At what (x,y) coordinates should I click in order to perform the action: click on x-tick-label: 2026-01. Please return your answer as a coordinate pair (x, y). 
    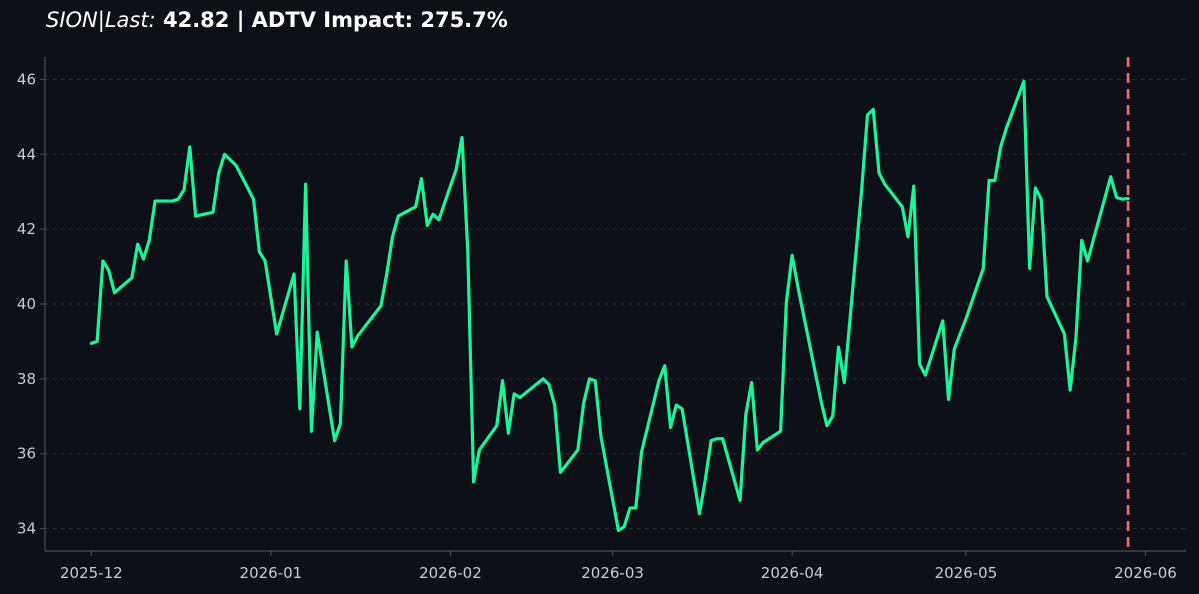
    Looking at the image, I should click on (271, 573).